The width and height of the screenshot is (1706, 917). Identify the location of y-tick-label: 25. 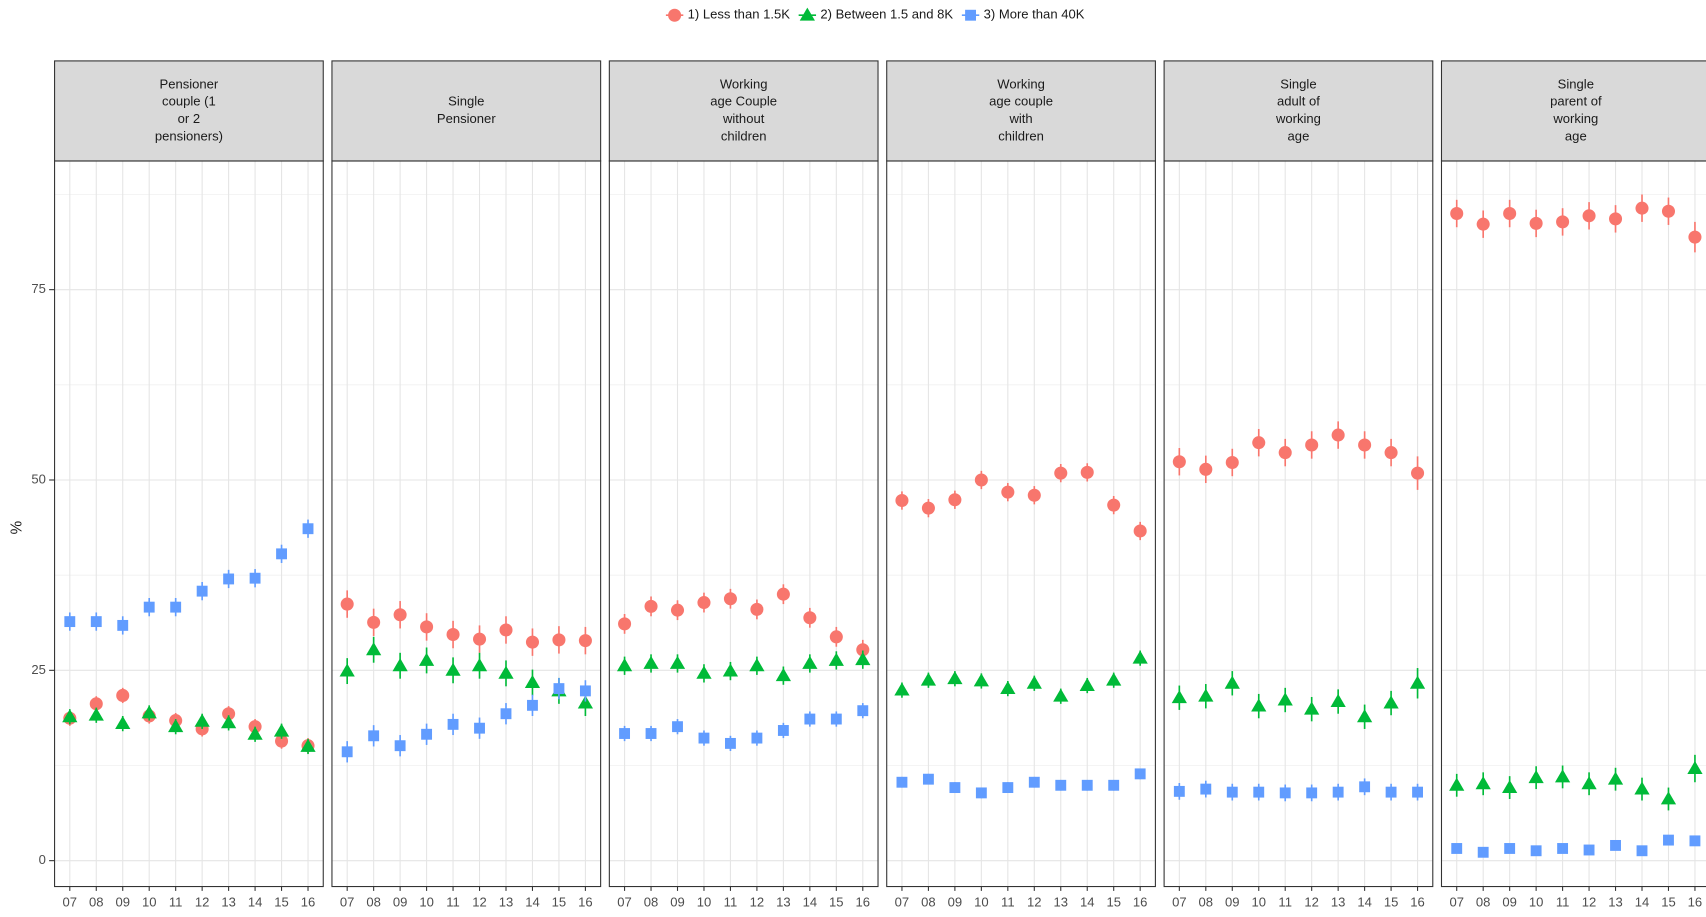
(38, 669).